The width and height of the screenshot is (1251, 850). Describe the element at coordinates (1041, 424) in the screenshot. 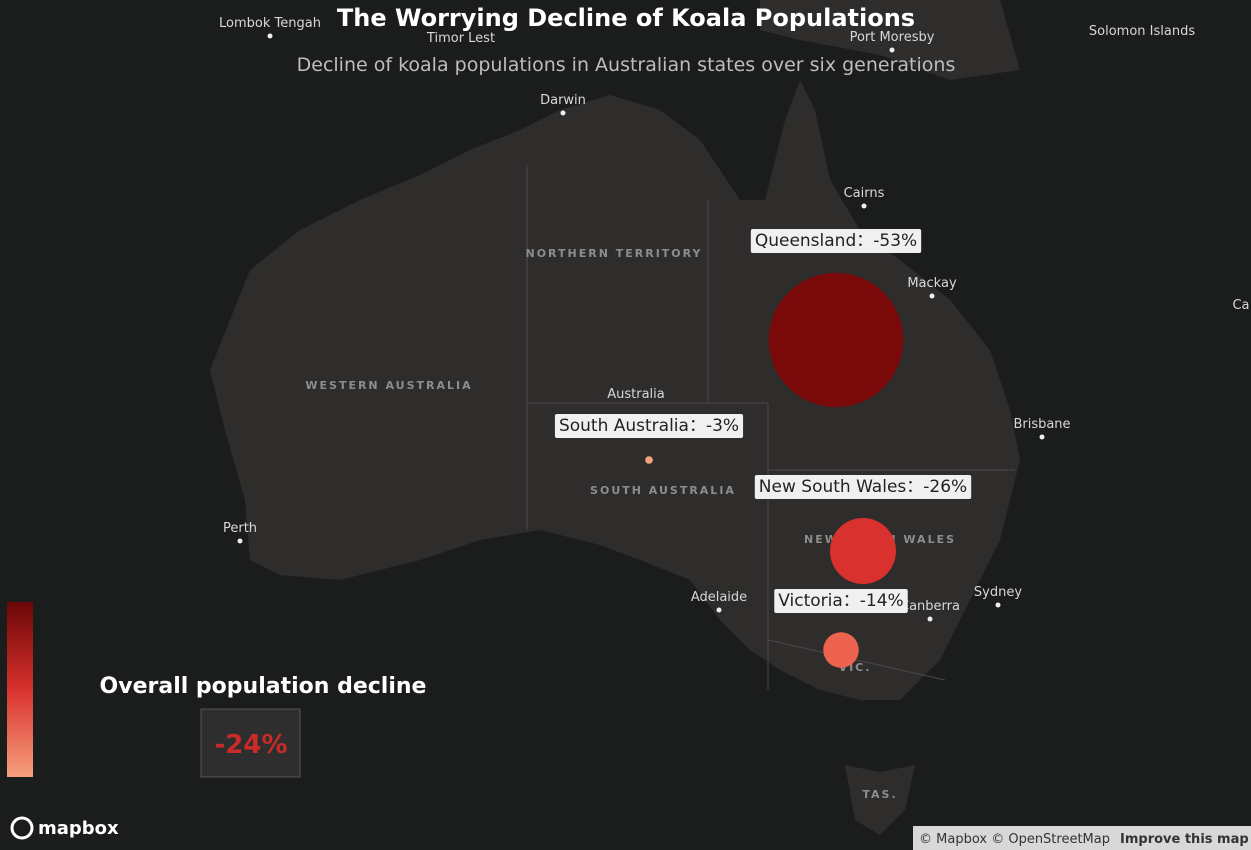

I see `place-label: Brisbane` at that location.